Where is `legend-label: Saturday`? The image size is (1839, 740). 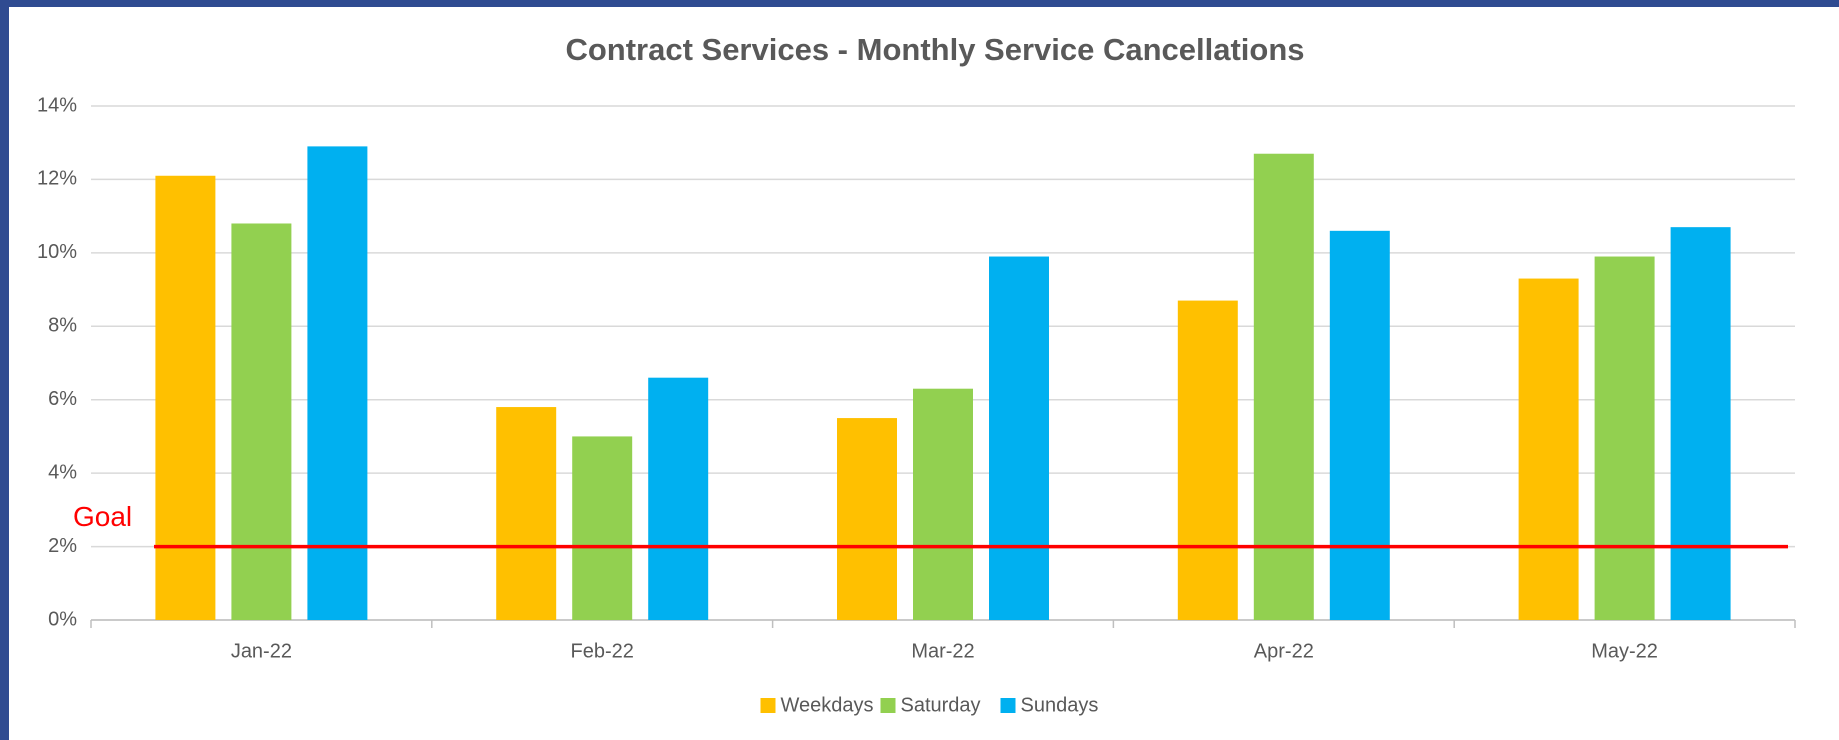
legend-label: Saturday is located at coordinates (941, 705).